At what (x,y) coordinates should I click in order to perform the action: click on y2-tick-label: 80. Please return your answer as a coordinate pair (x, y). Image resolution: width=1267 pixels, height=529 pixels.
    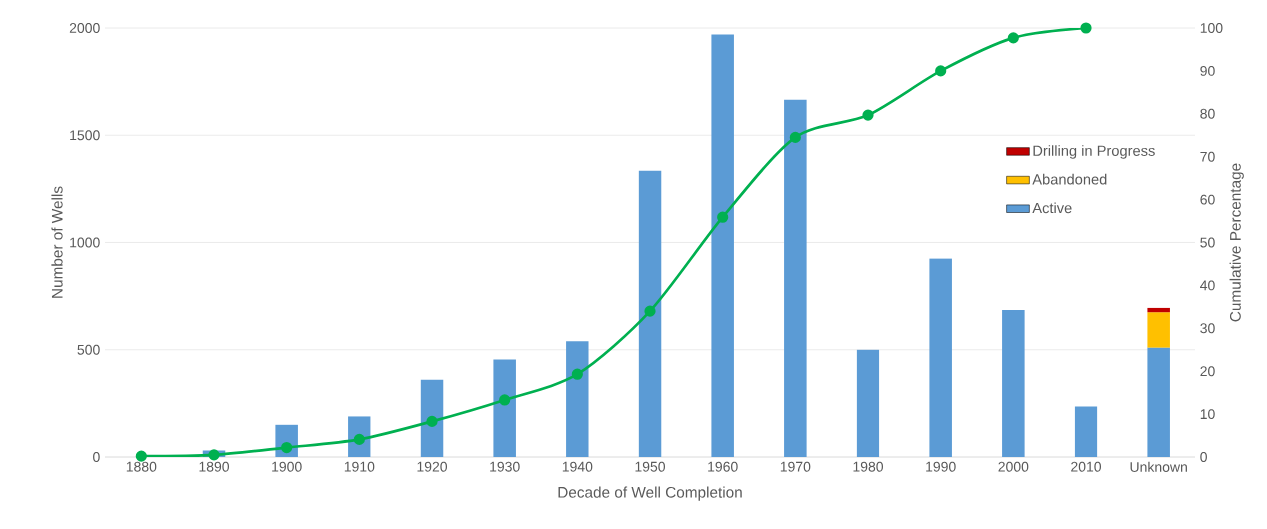
    Looking at the image, I should click on (1207, 113).